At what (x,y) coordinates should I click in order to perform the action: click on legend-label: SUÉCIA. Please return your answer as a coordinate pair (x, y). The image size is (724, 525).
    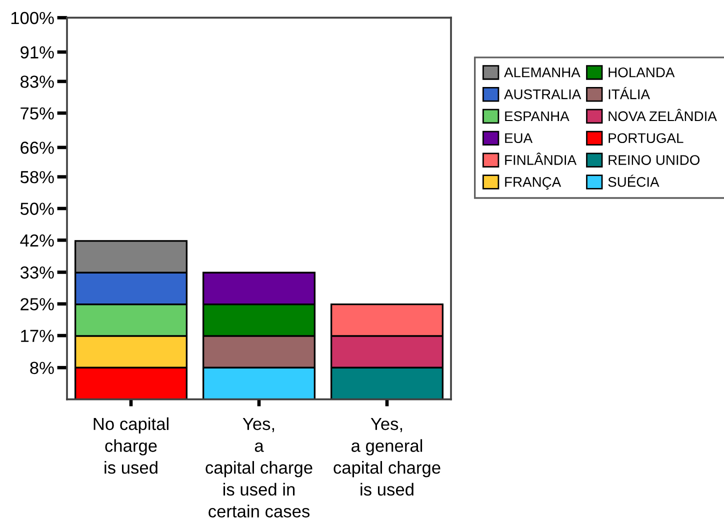
    Looking at the image, I should click on (634, 180).